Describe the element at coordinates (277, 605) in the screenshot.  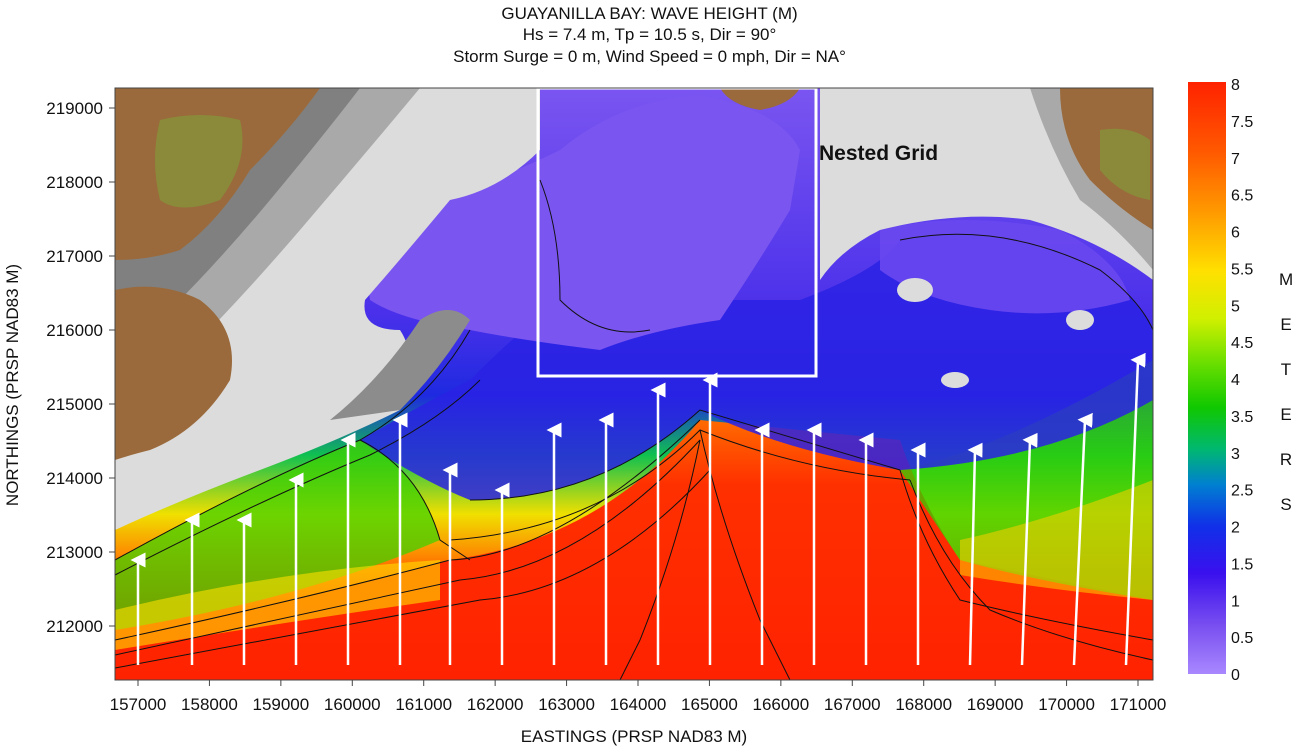
I see `west-yellow-band` at that location.